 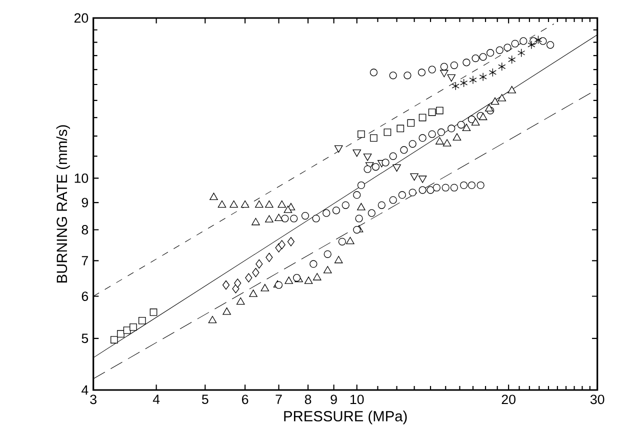 I want to click on y-tick-label: 8, so click(x=85, y=229).